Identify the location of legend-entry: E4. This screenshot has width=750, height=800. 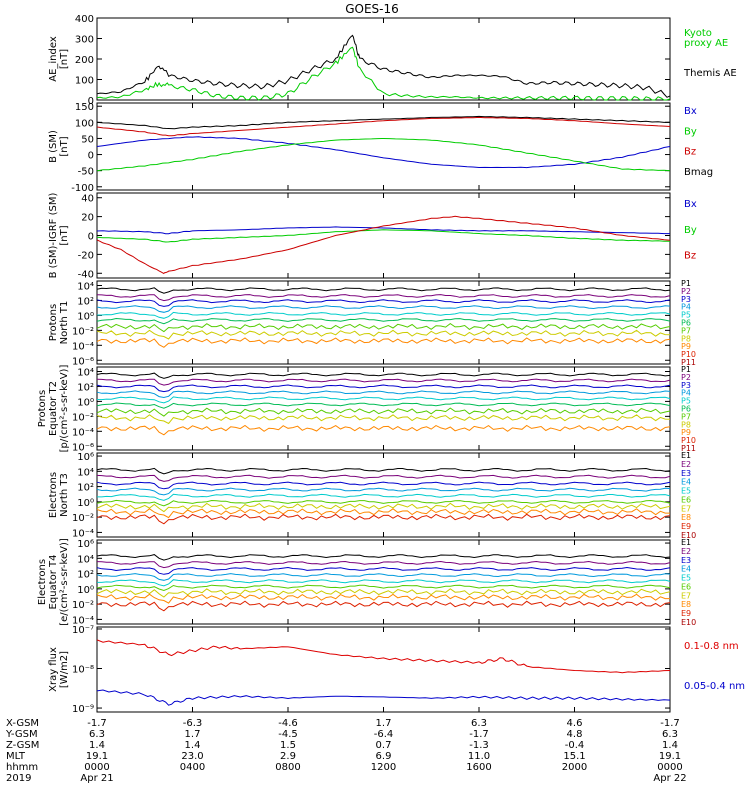
(686, 482).